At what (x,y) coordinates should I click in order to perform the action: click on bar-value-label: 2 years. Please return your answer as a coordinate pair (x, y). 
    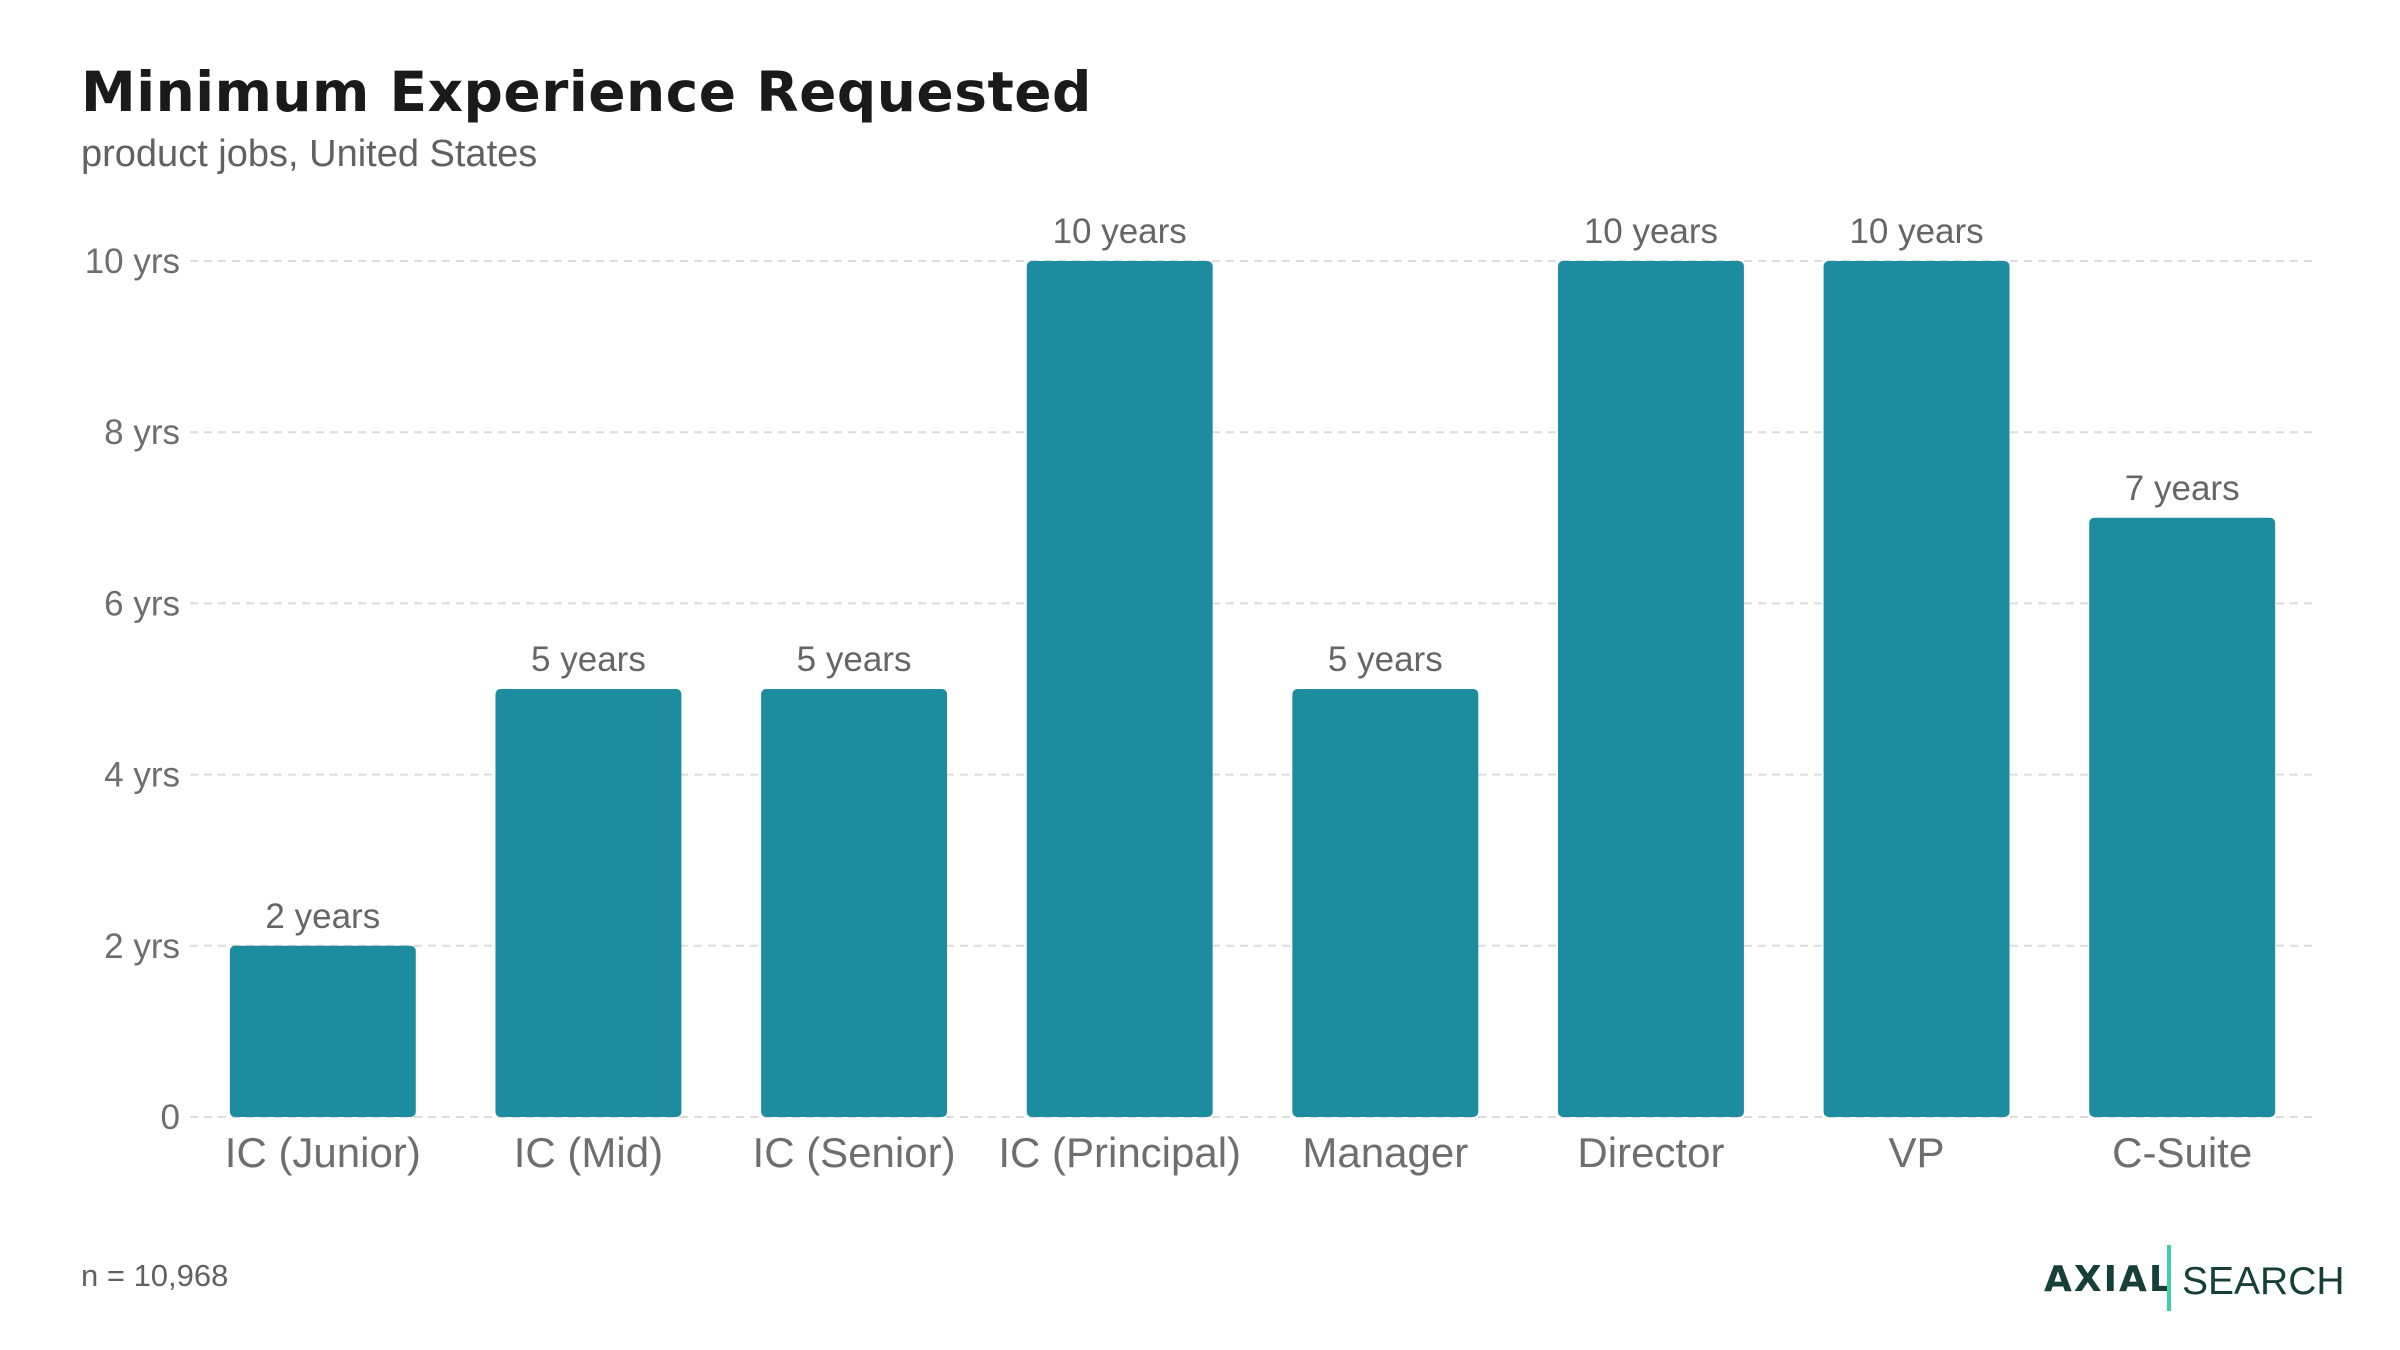
    Looking at the image, I should click on (322, 916).